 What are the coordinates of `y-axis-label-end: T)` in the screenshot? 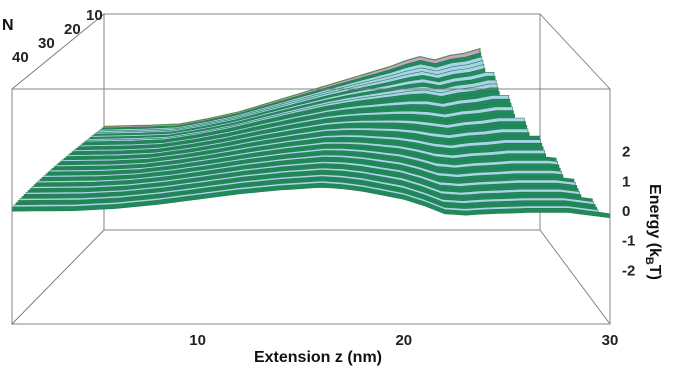 It's located at (654, 272).